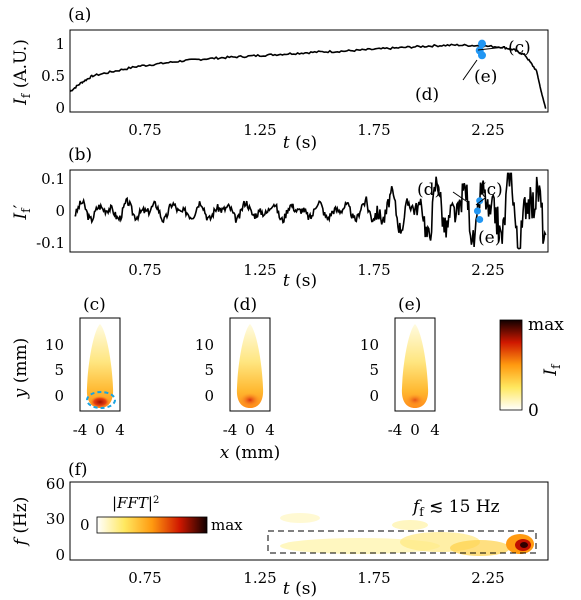 This screenshot has width=581, height=600. Describe the element at coordinates (60, 555) in the screenshot. I see `panel-f-ytick: 0` at that location.